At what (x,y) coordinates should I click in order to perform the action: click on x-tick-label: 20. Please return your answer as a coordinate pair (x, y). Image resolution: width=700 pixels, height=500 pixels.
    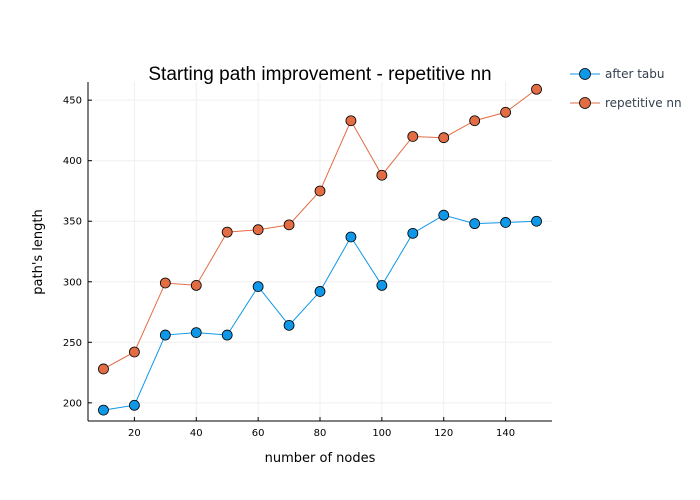
    Looking at the image, I should click on (134, 433).